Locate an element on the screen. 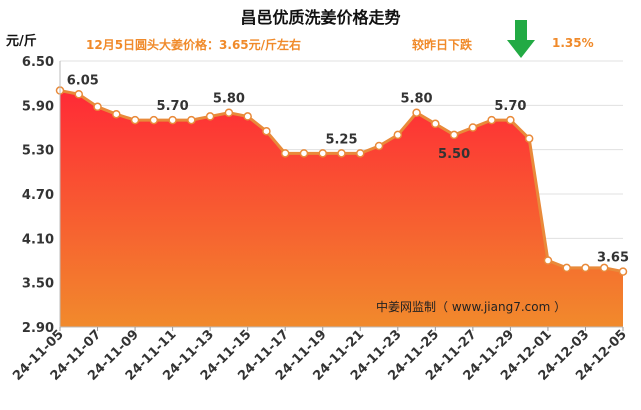 The height and width of the screenshot is (410, 641). chart-title: 昌邑优质洗姜价格走势 is located at coordinates (320, 17).